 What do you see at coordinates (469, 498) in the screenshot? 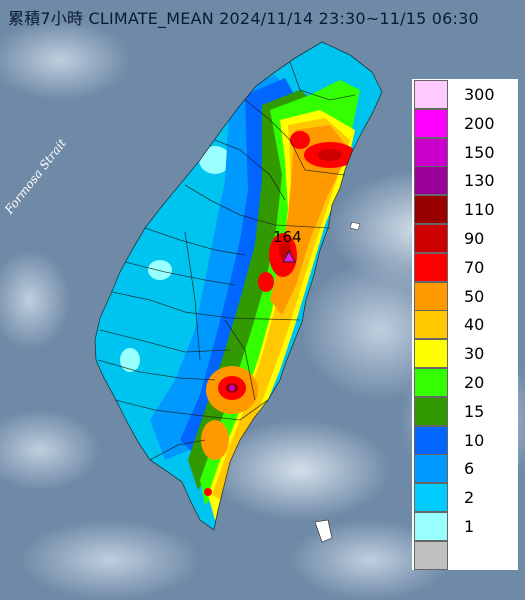
I see `legend-label: 2` at bounding box center [469, 498].